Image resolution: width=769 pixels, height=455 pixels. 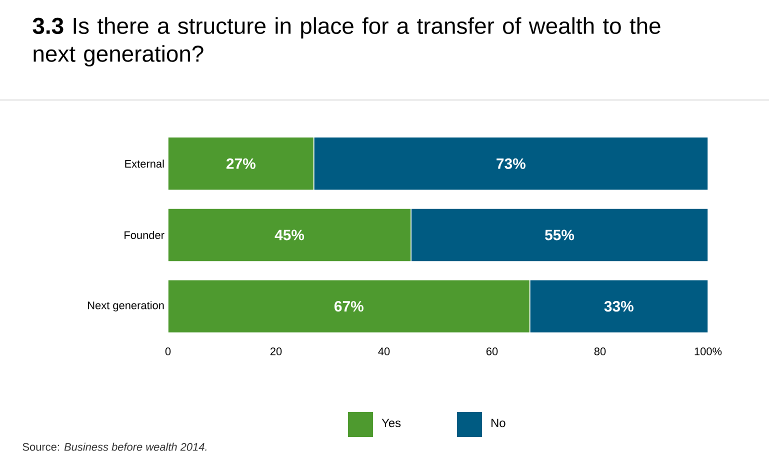 I want to click on data-label: 55%, so click(x=559, y=235).